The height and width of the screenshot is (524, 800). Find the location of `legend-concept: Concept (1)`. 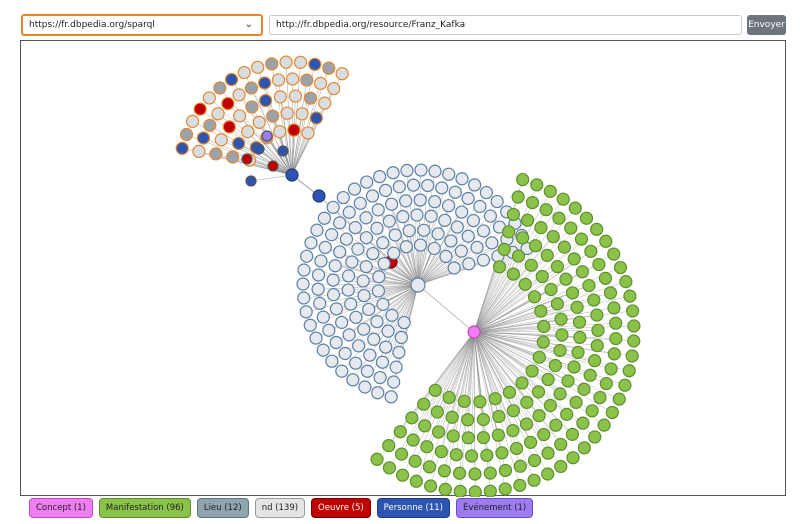

legend-concept: Concept (1) is located at coordinates (61, 508).